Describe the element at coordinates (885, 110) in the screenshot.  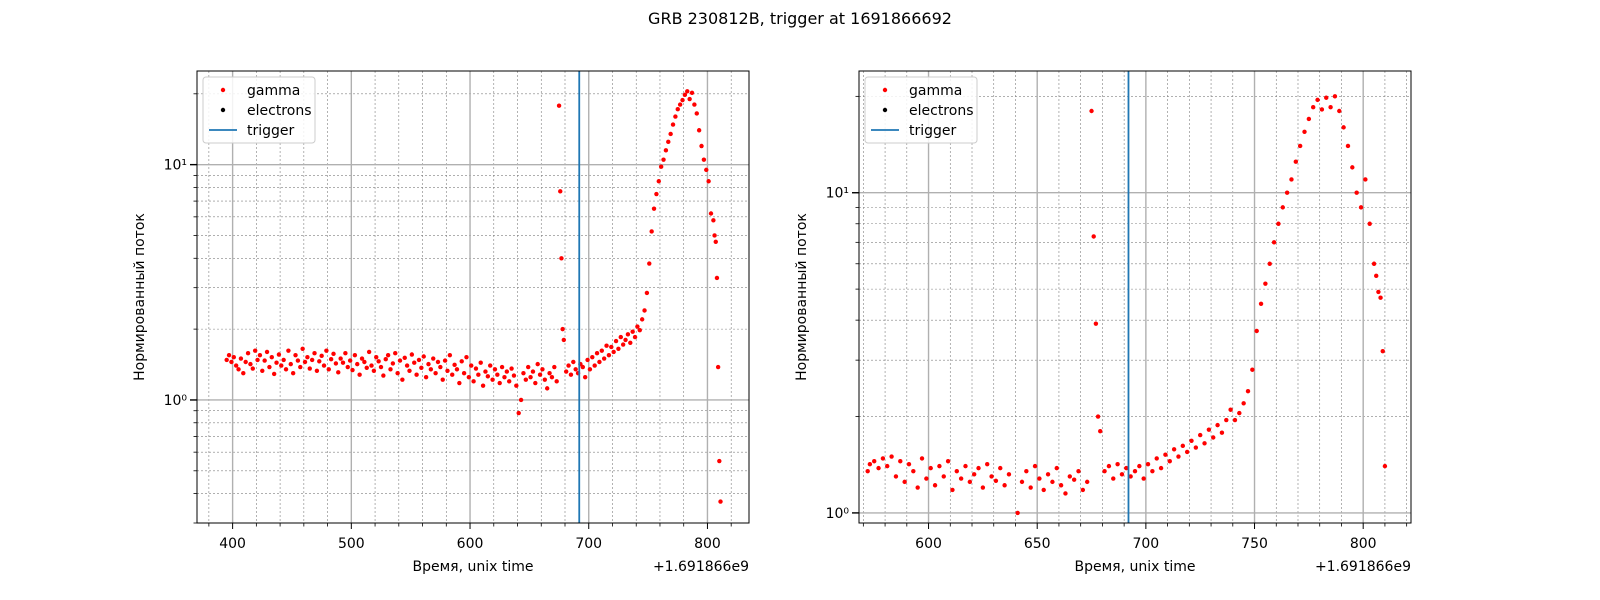
I see `legend-electrons-marker` at that location.